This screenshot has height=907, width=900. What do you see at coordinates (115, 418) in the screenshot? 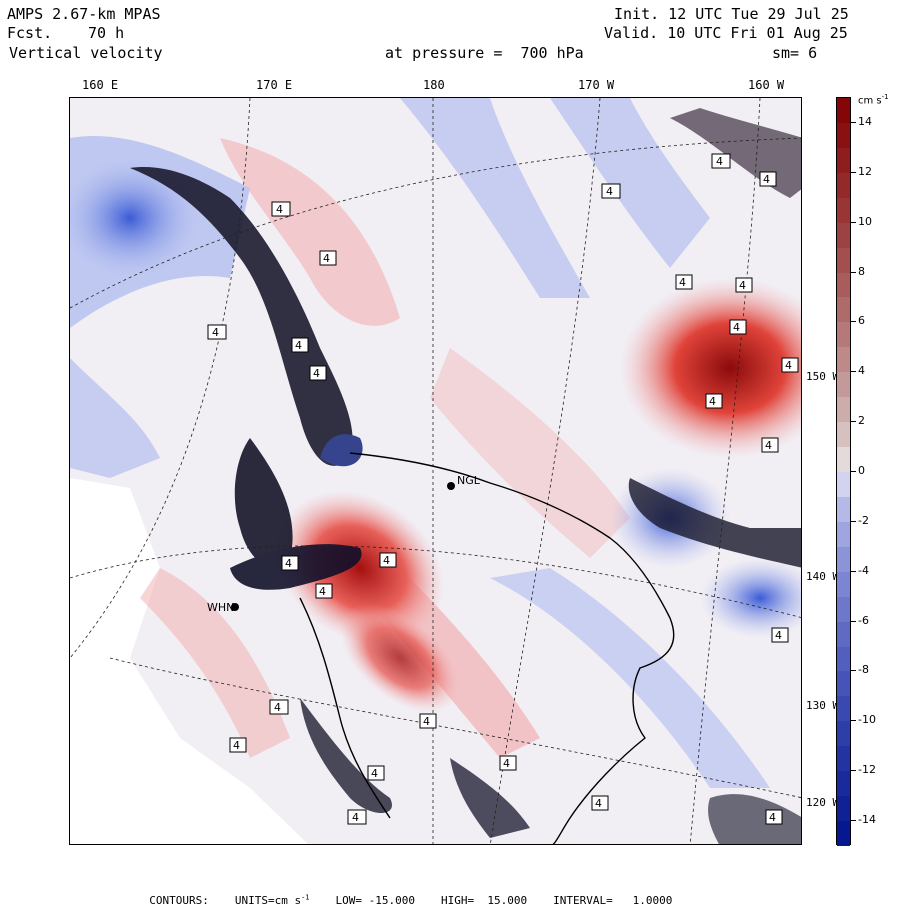
I see `down-region-west` at bounding box center [115, 418].